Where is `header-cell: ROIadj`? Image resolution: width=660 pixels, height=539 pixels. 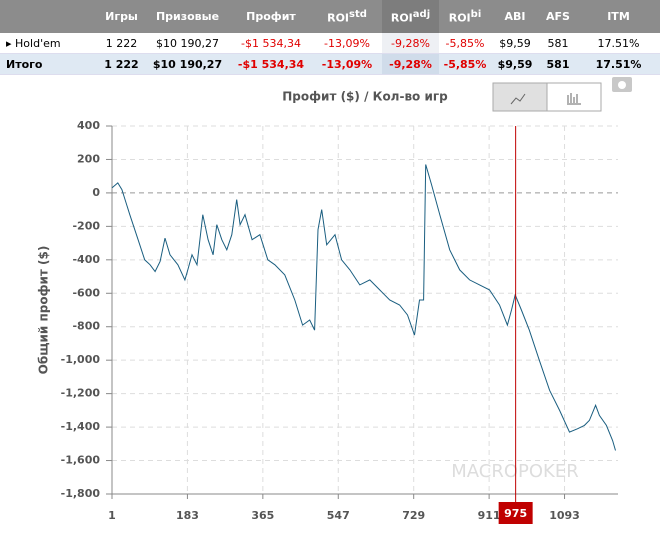 header-cell: ROIadj is located at coordinates (410, 16).